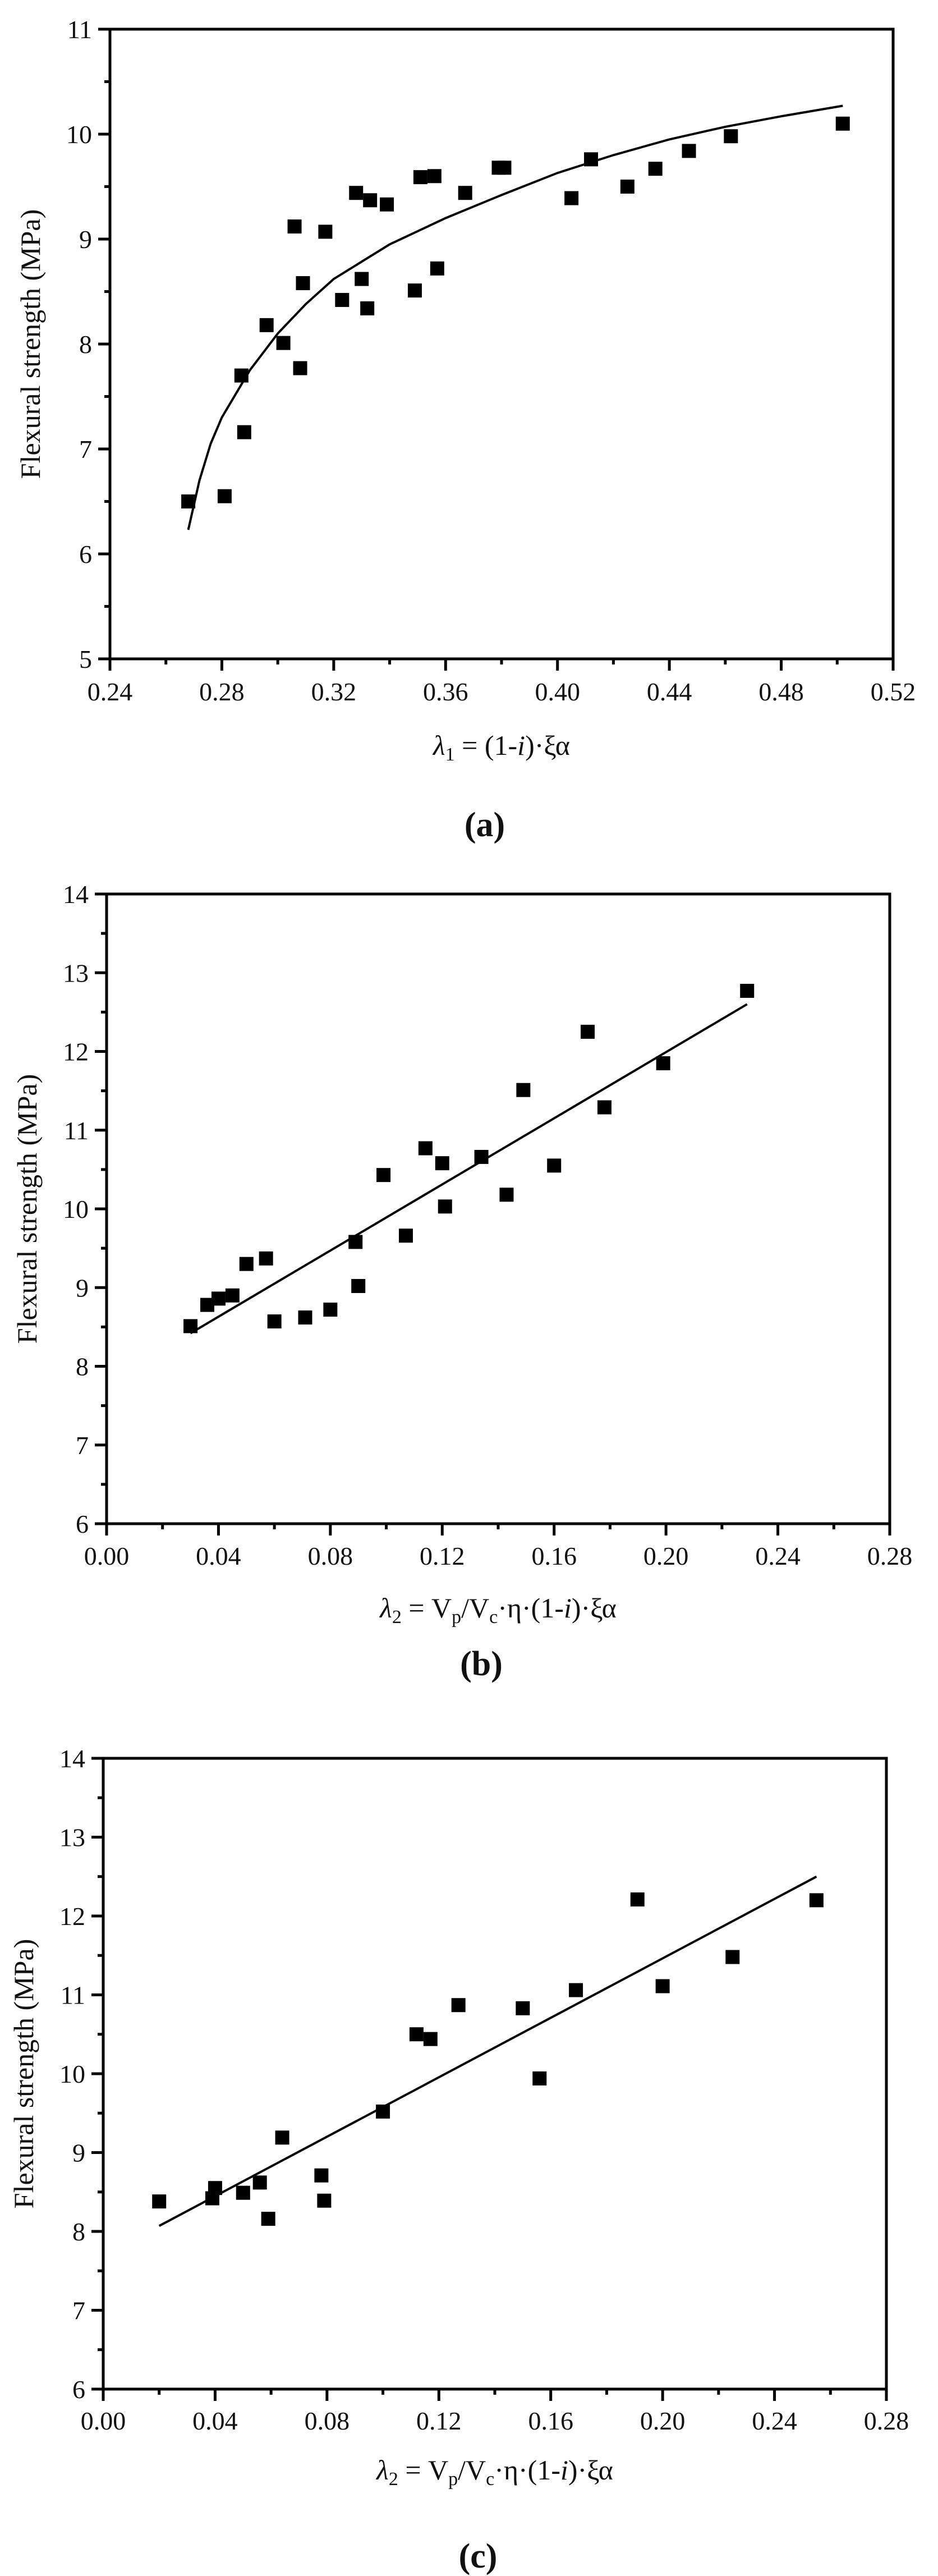  What do you see at coordinates (590, 2470) in the screenshot?
I see `x-axis-label-part: )·ξα` at bounding box center [590, 2470].